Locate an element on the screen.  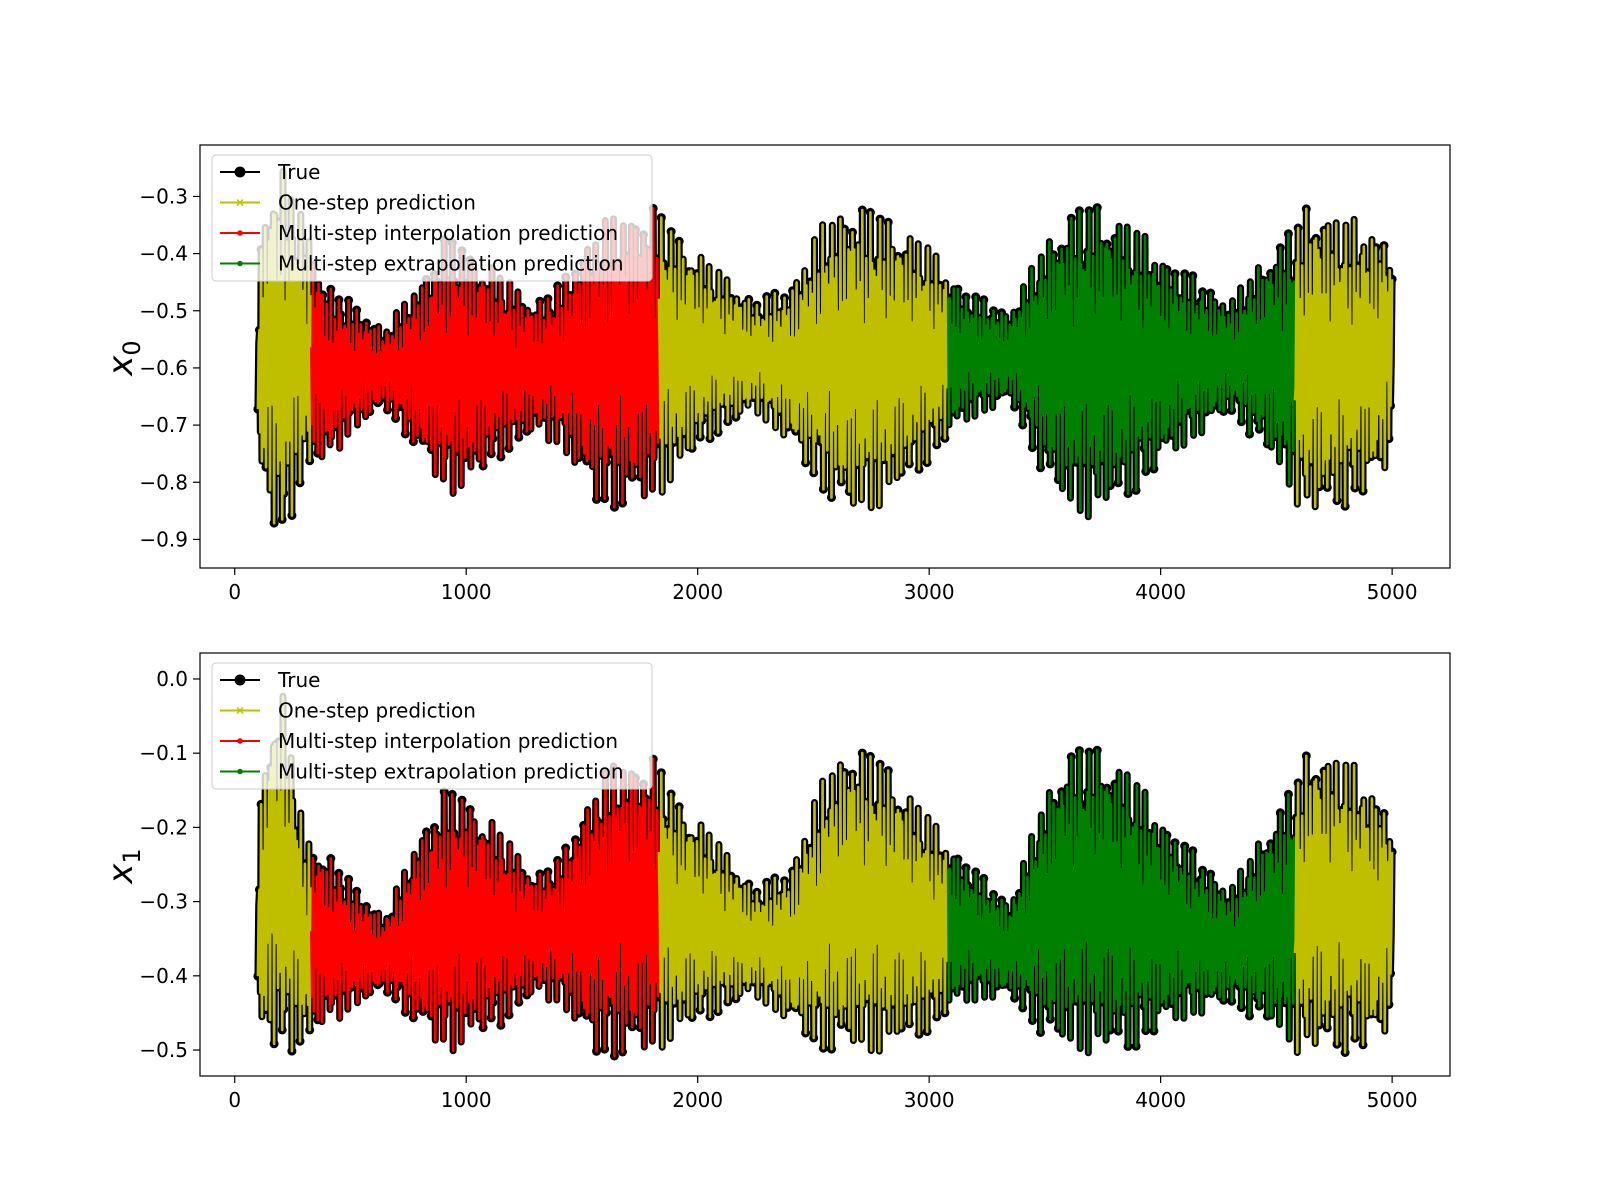
y-axis-ticks: −0.5 −0.4 −0.3 −0.2 −0.1 0.0 is located at coordinates (169, 864).